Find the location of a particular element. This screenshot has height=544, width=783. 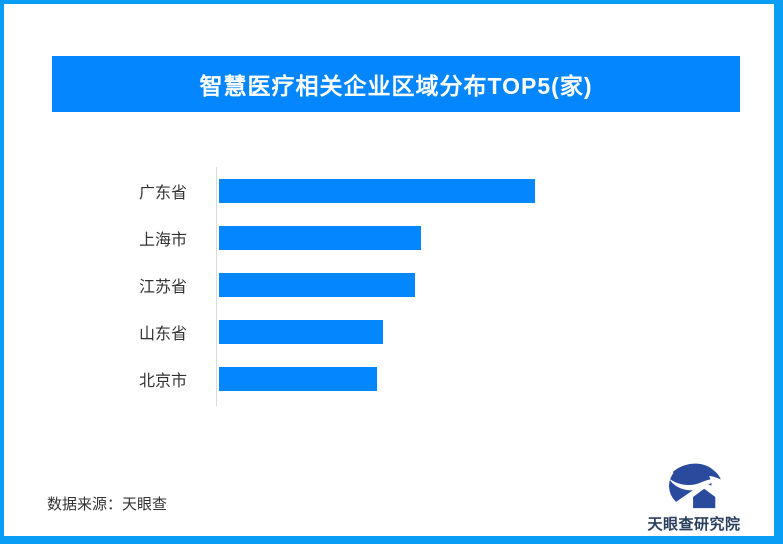

y-axis-line is located at coordinates (216, 286).